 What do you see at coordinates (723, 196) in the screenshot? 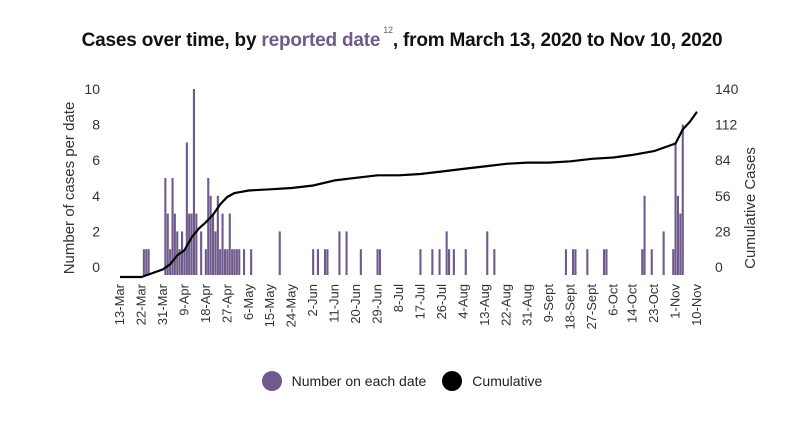
I see `y-tick-right: 56` at bounding box center [723, 196].